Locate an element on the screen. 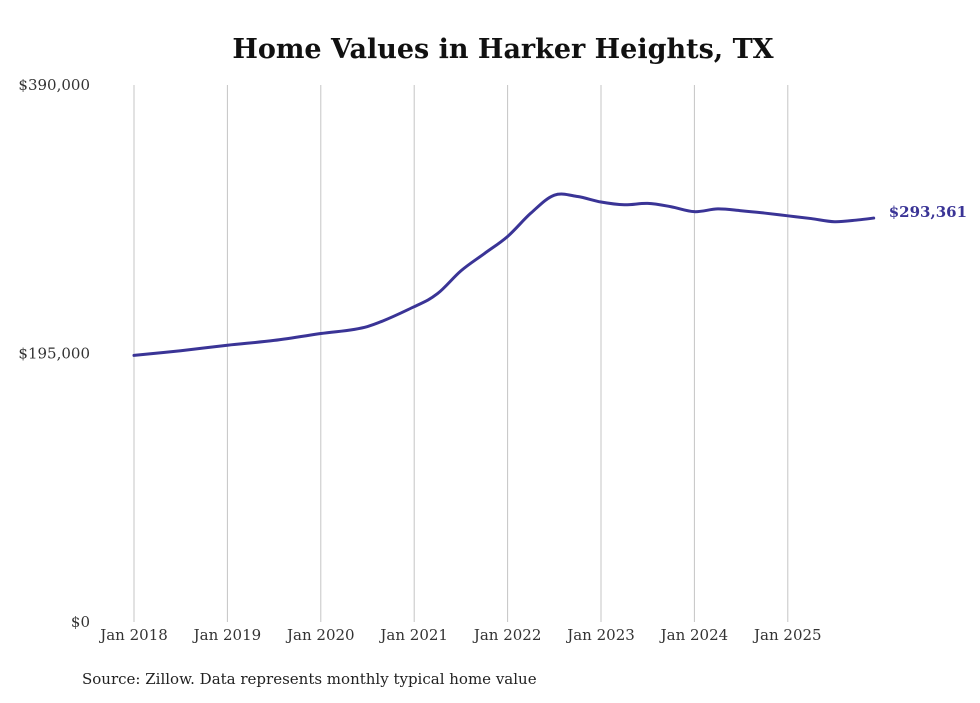 Image resolution: width=980 pixels, height=703 pixels. x-tick-label: Jan 2022 is located at coordinates (507, 635).